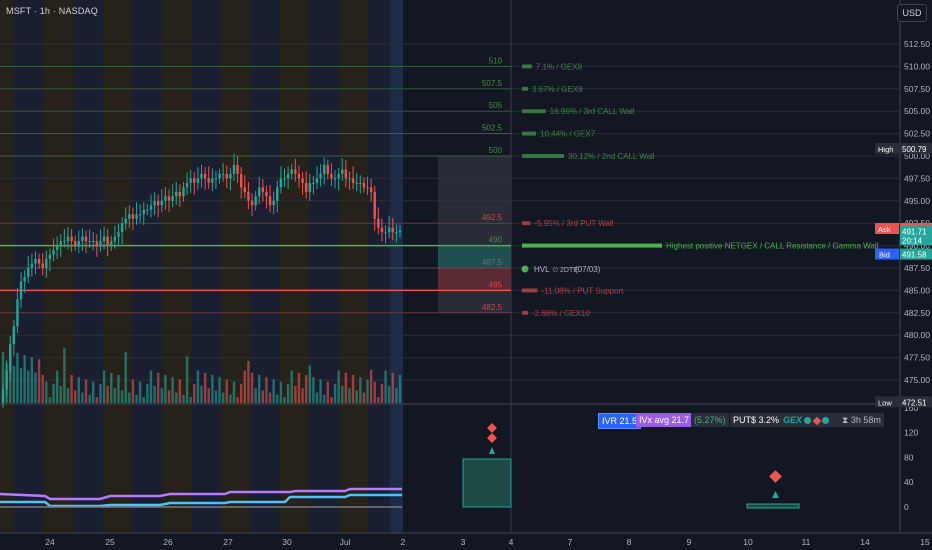 This screenshot has height=550, width=932. Describe the element at coordinates (912, 13) in the screenshot. I see `currency-button: USD` at that location.